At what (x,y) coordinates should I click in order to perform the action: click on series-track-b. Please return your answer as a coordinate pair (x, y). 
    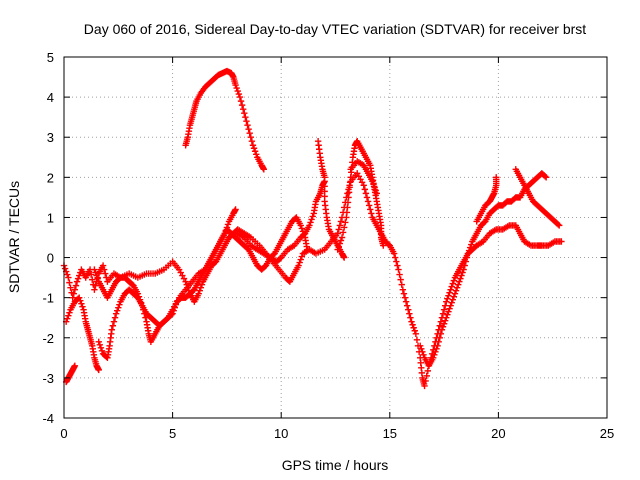
    Looking at the image, I should click on (70, 374).